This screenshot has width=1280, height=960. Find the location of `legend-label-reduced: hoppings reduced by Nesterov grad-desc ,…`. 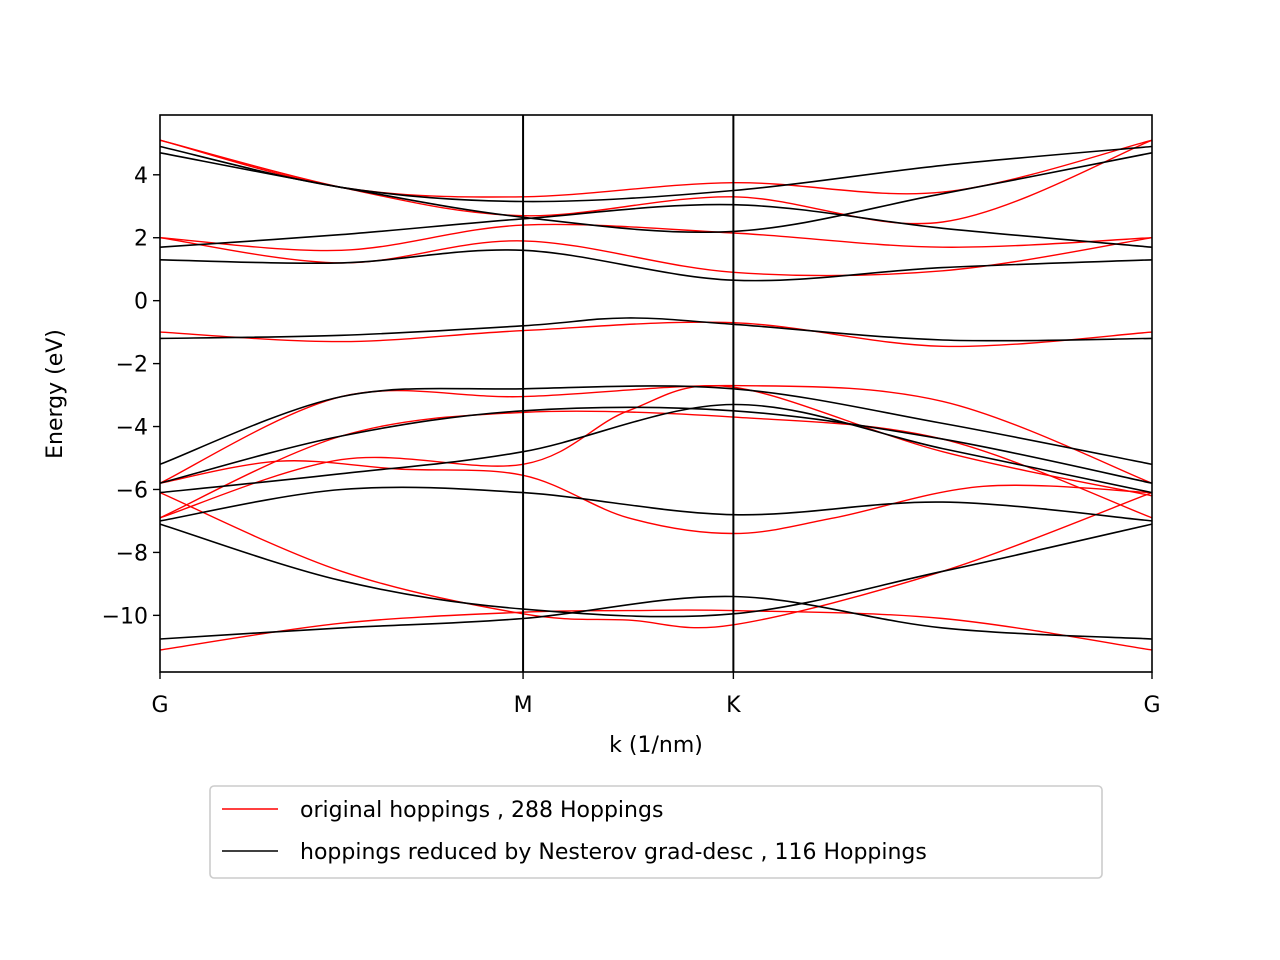

legend-label-reduced: hoppings reduced by Nesterov grad-desc ,… is located at coordinates (613, 852).